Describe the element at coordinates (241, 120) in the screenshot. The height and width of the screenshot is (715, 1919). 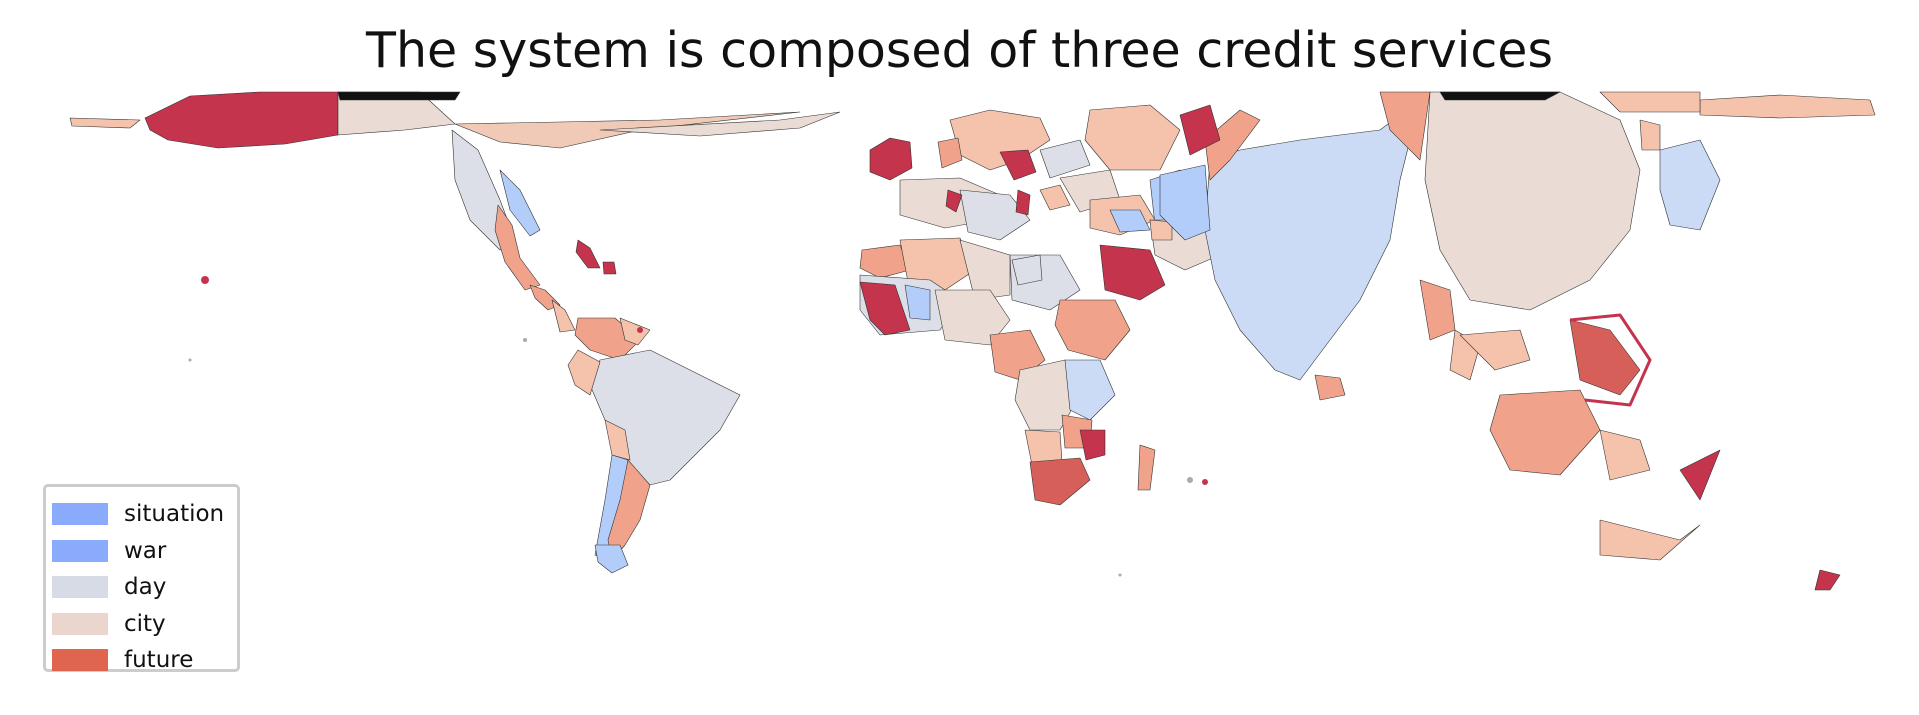
I see `region-alaska` at that location.